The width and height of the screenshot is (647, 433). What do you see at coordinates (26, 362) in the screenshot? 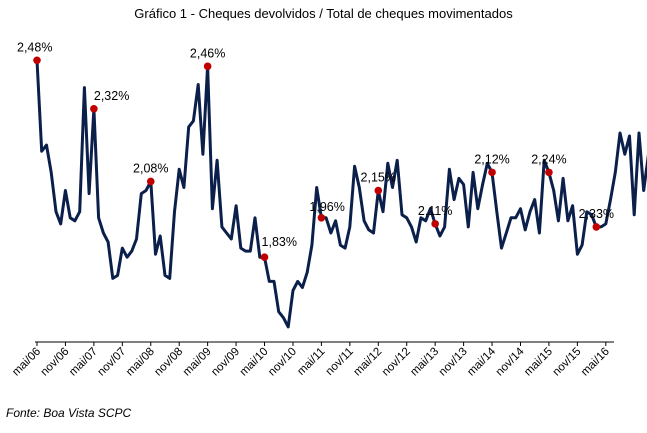
I see `x-tick-label: mai/06` at bounding box center [26, 362].